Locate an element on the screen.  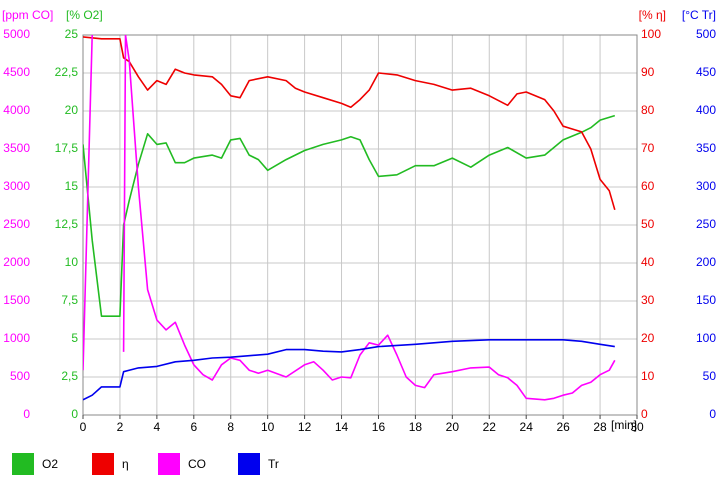
y-tick-label: 90 is located at coordinates (648, 72).